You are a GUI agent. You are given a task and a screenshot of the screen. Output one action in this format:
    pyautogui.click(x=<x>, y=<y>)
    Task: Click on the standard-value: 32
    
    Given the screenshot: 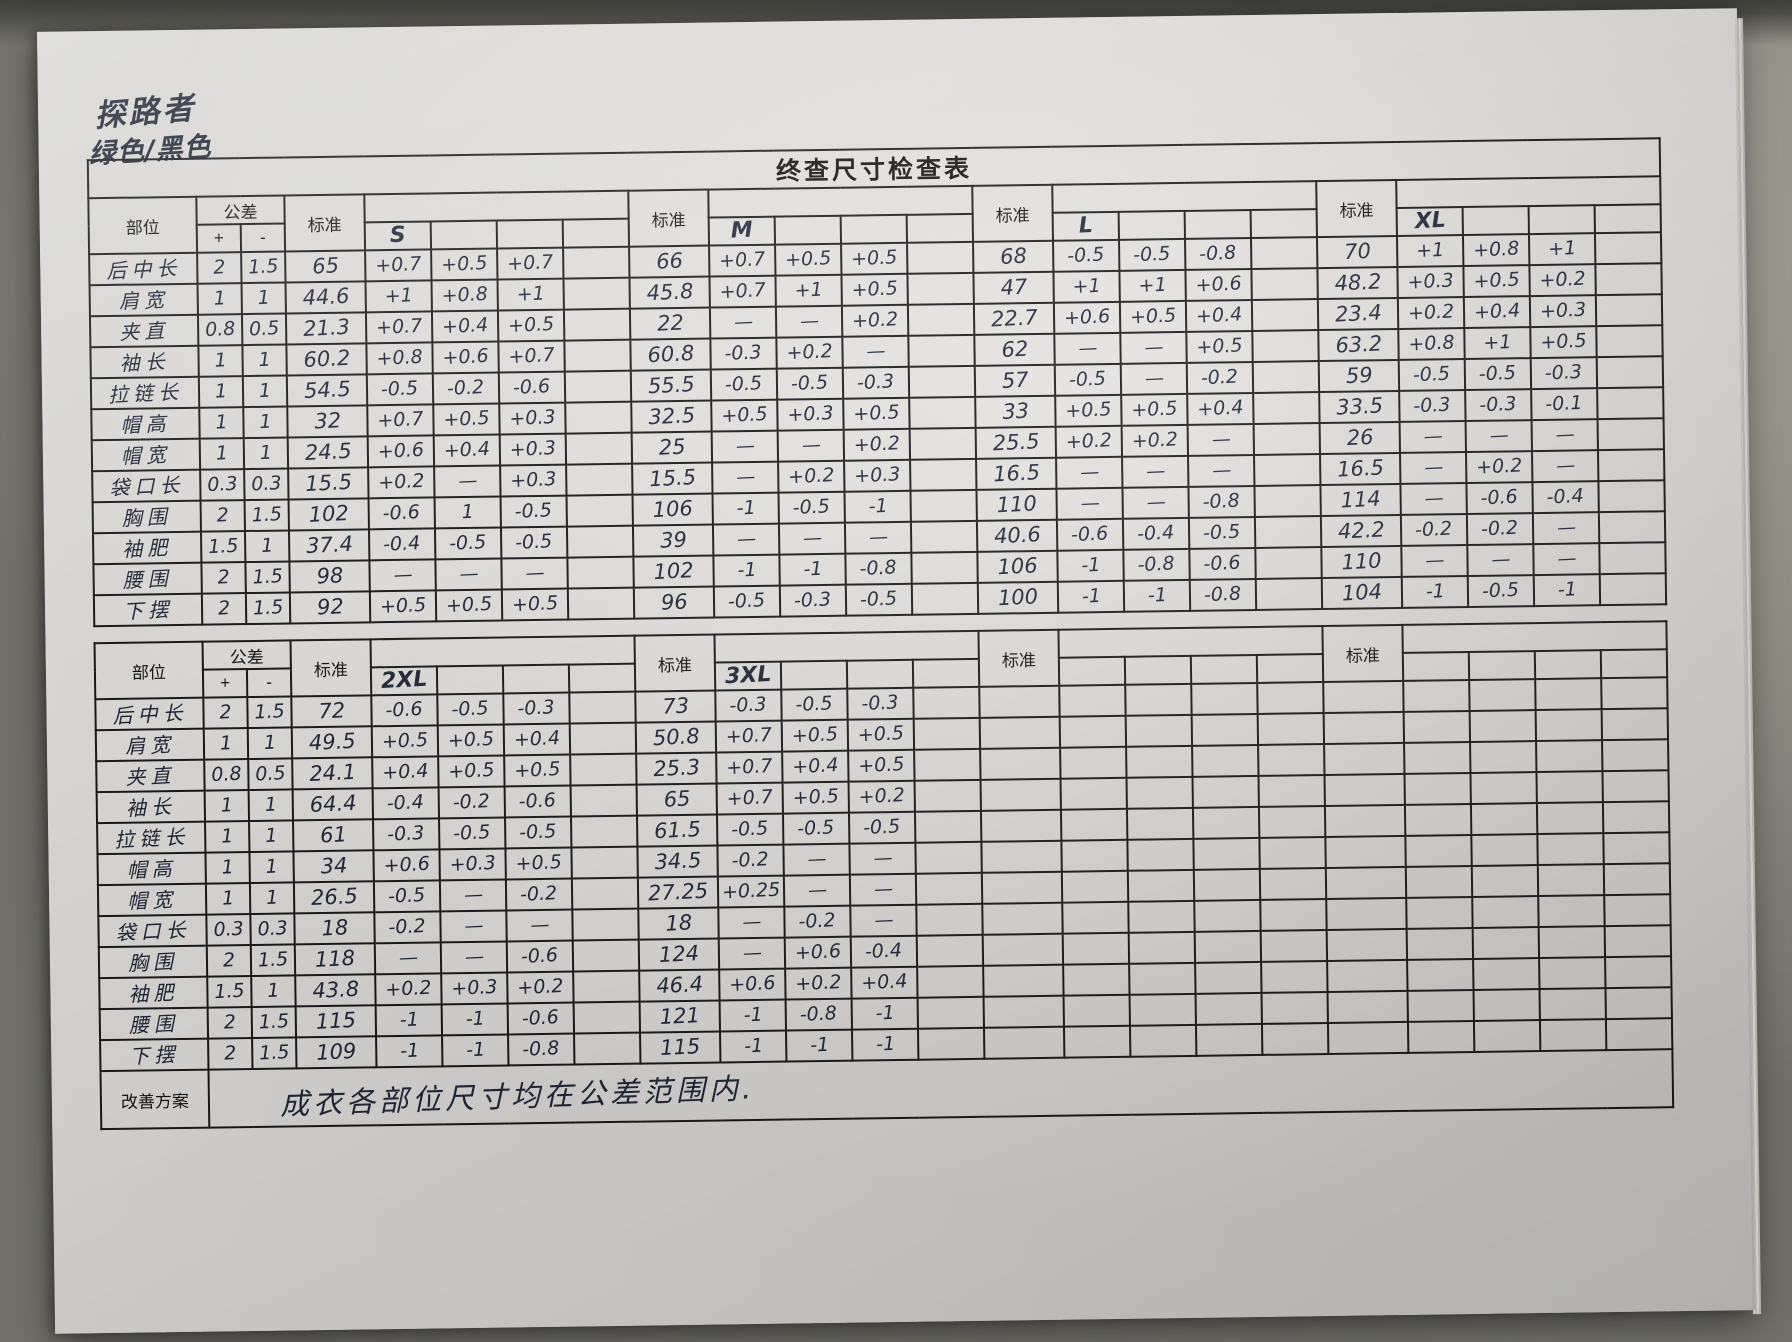 What is the action you would take?
    pyautogui.click(x=327, y=420)
    